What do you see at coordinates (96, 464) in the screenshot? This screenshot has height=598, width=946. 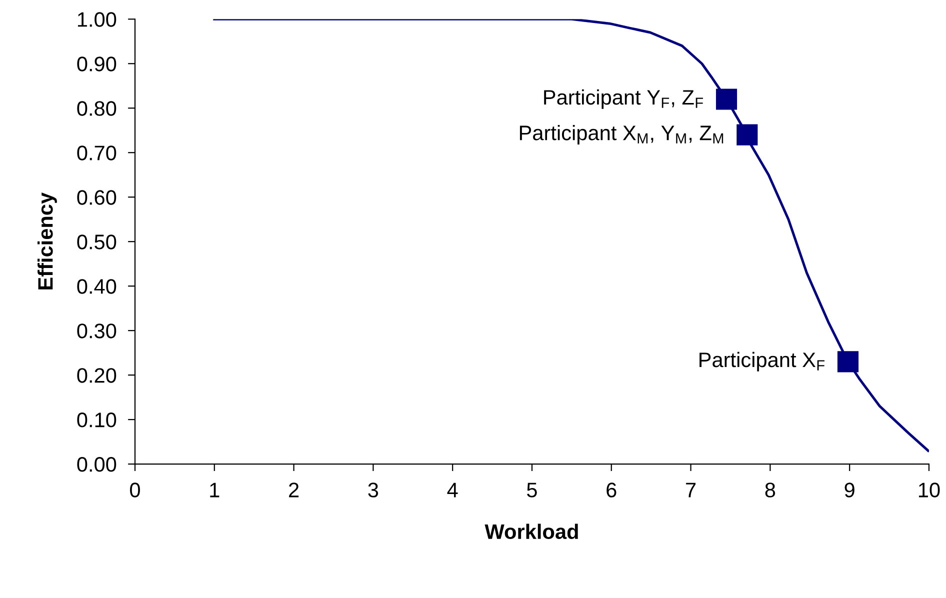 I see `y-tick-label: 0.00` at bounding box center [96, 464].